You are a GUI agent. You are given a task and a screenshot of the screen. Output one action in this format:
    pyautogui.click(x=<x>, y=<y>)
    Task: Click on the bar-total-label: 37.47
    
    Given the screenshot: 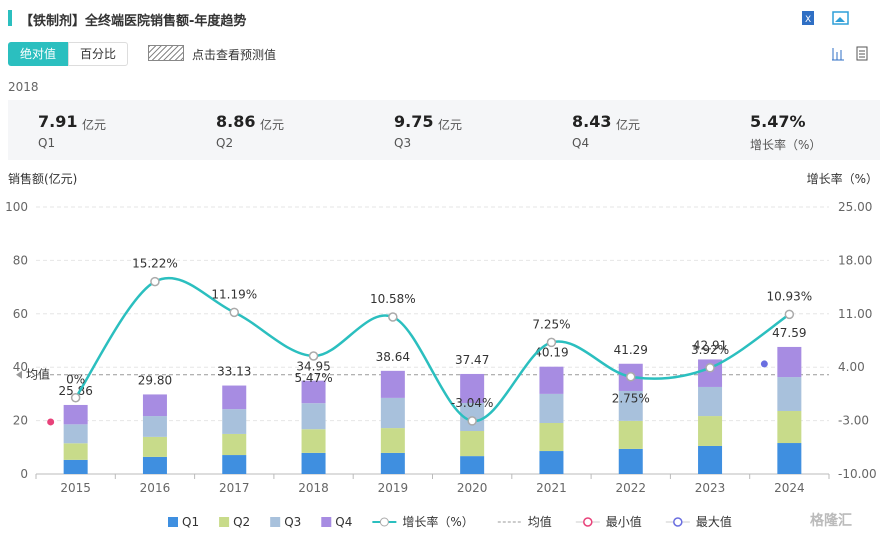 What is the action you would take?
    pyautogui.click(x=472, y=360)
    